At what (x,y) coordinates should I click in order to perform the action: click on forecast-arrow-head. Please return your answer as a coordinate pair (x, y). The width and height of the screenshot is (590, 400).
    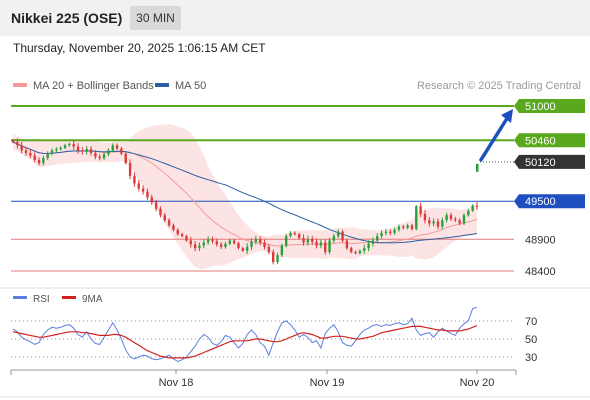
    Looking at the image, I should click on (507, 116).